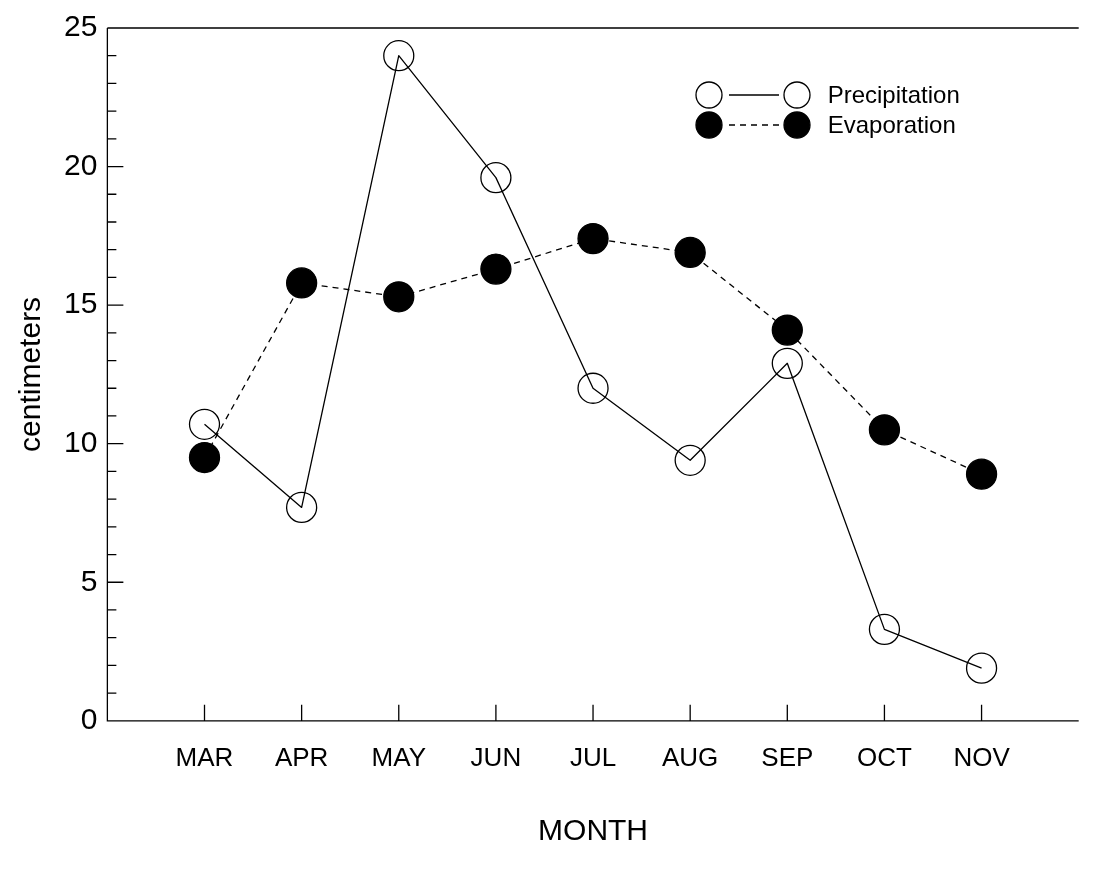  Describe the element at coordinates (593, 756) in the screenshot. I see `x-tick-label: JUL` at that location.